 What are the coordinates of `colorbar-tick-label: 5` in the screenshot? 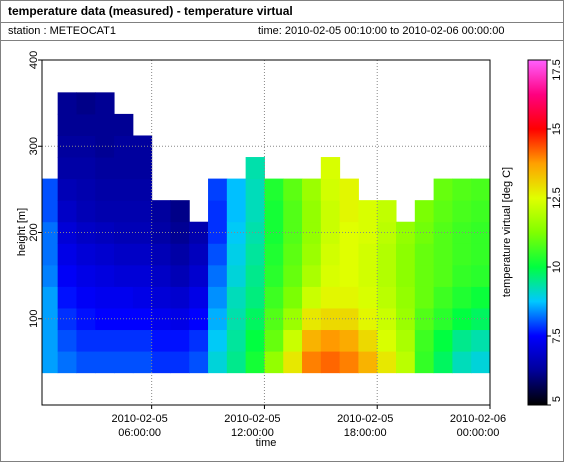 It's located at (557, 399).